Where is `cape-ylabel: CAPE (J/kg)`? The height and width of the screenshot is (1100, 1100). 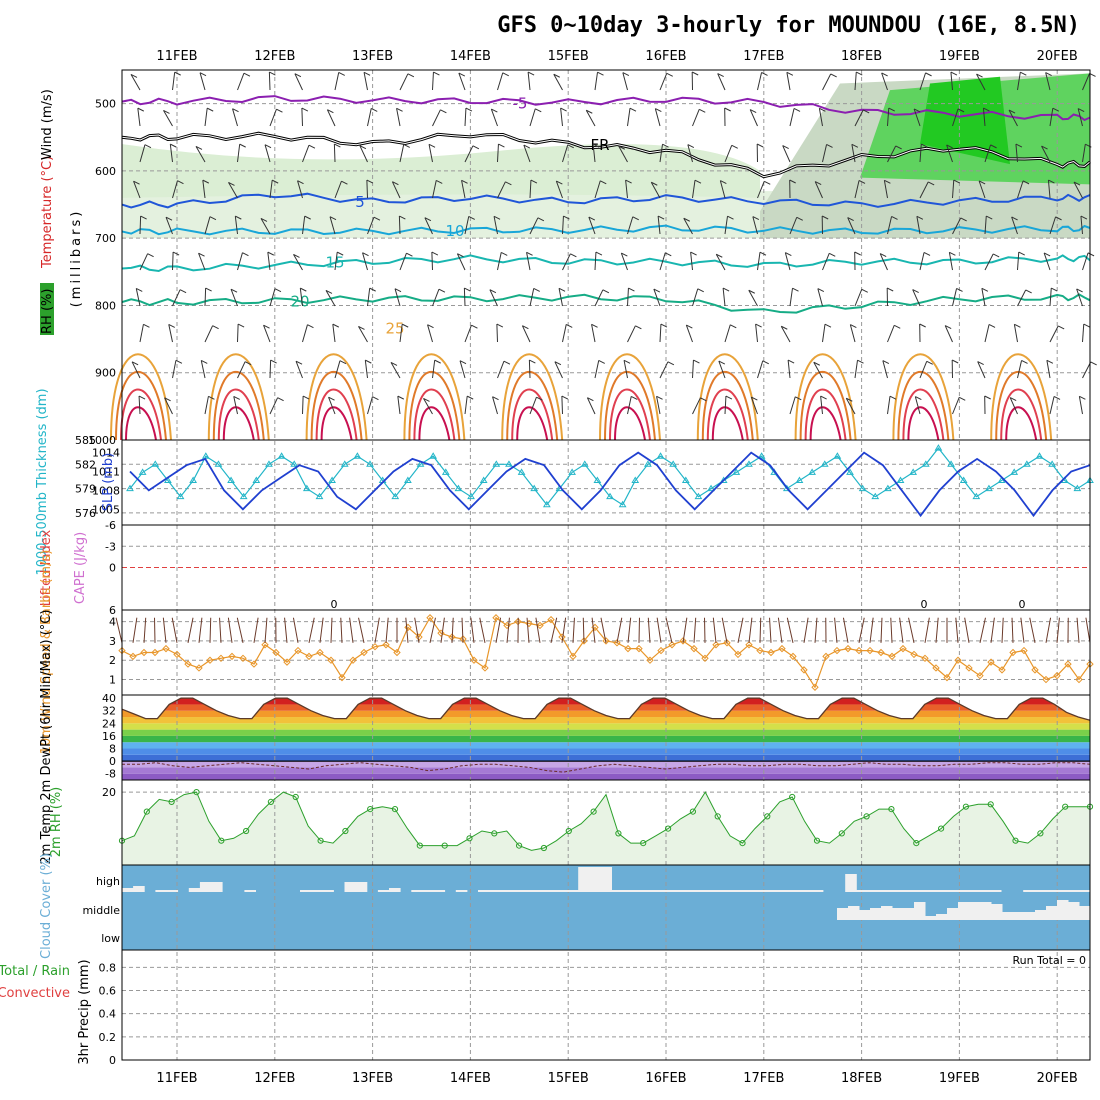
cape-ylabel: CAPE (J/kg) is located at coordinates (80, 568).